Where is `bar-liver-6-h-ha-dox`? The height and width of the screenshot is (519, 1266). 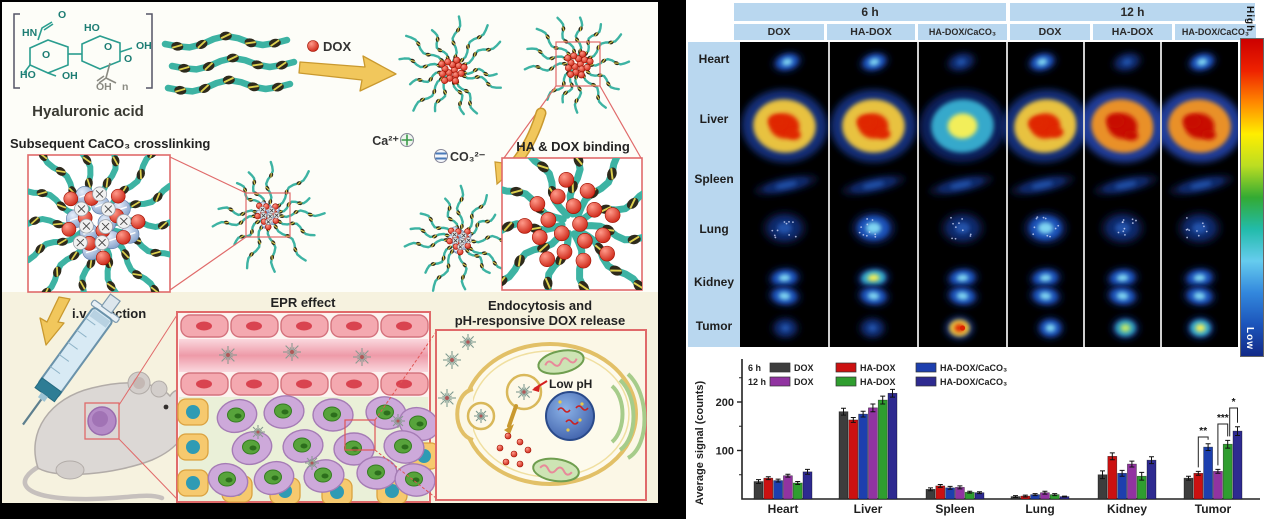 bar-liver-6-h-ha-dox is located at coordinates (853, 459).